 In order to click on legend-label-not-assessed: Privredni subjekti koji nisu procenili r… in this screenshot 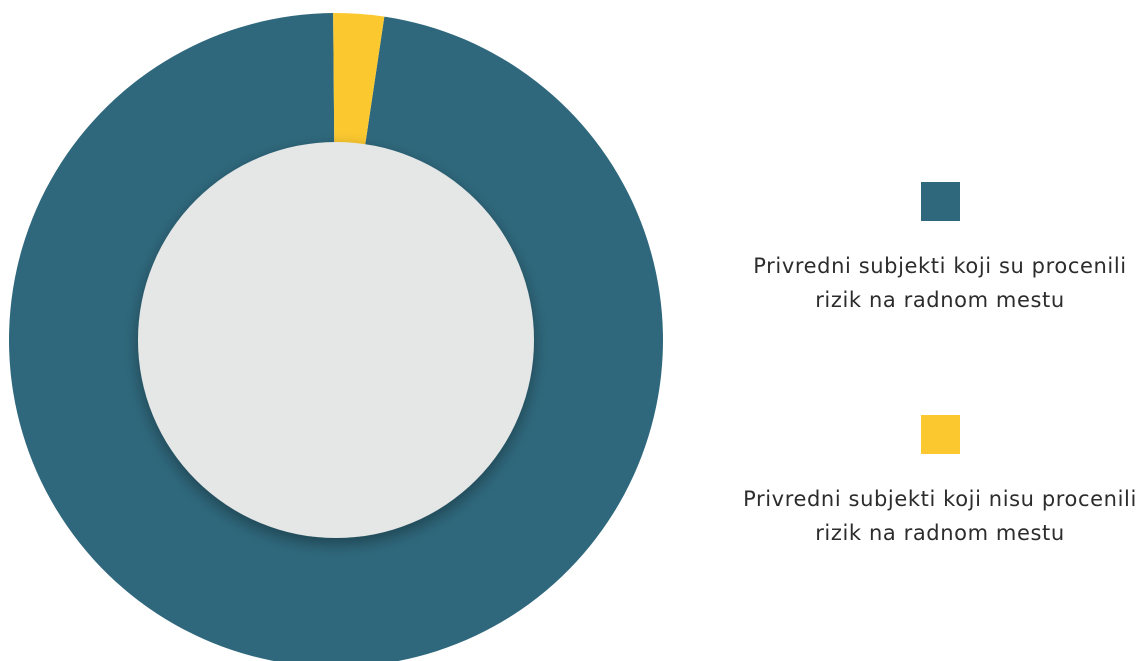, I will do `click(940, 516)`.